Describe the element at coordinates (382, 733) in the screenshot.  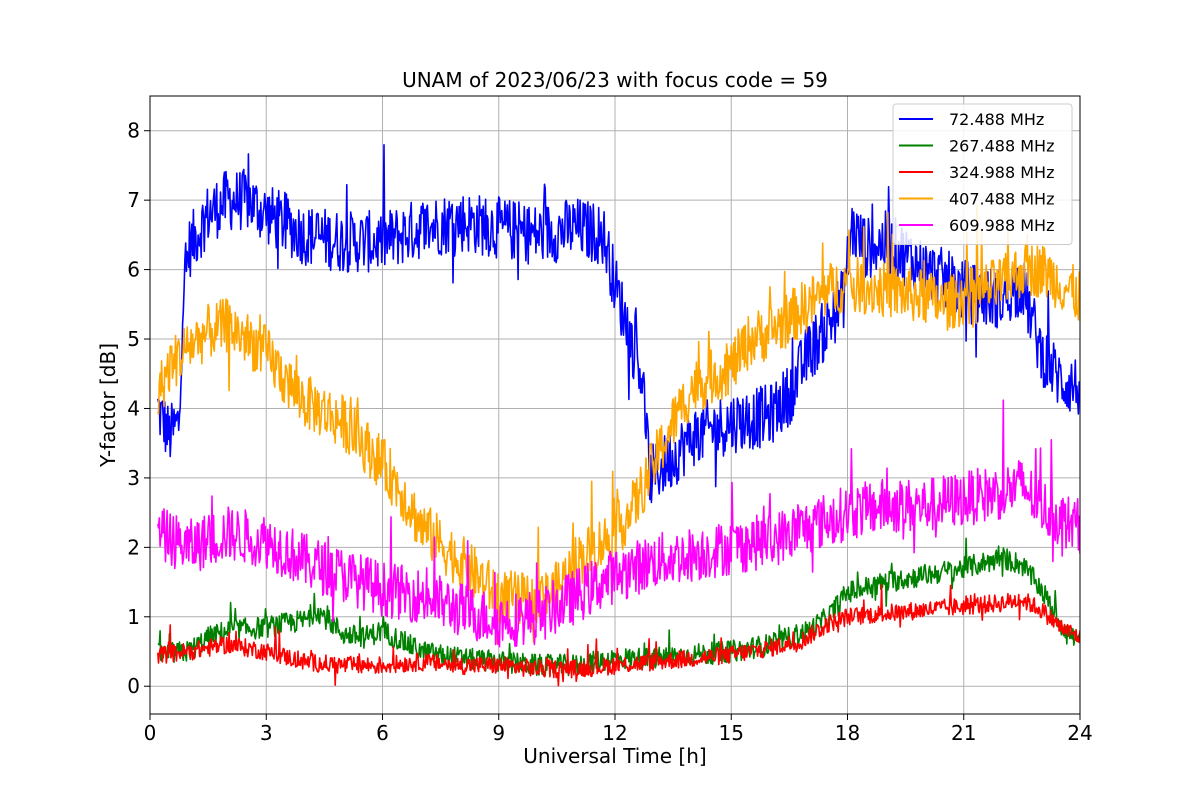
I see `x-tick-label: 6` at that location.